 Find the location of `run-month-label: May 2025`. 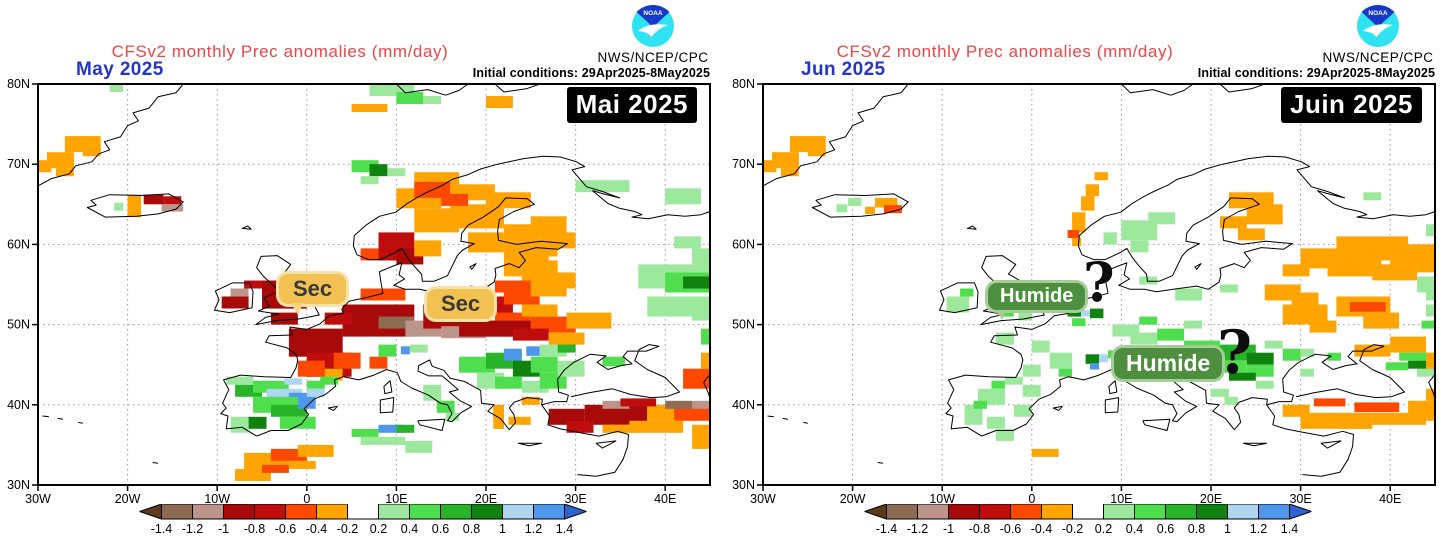

run-month-label: May 2025 is located at coordinates (120, 69).